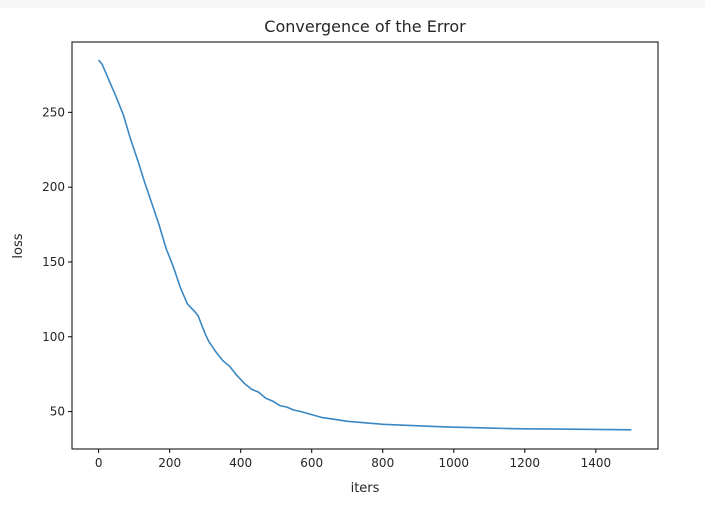  What do you see at coordinates (596, 463) in the screenshot?
I see `x-tick-label: 1400` at bounding box center [596, 463].